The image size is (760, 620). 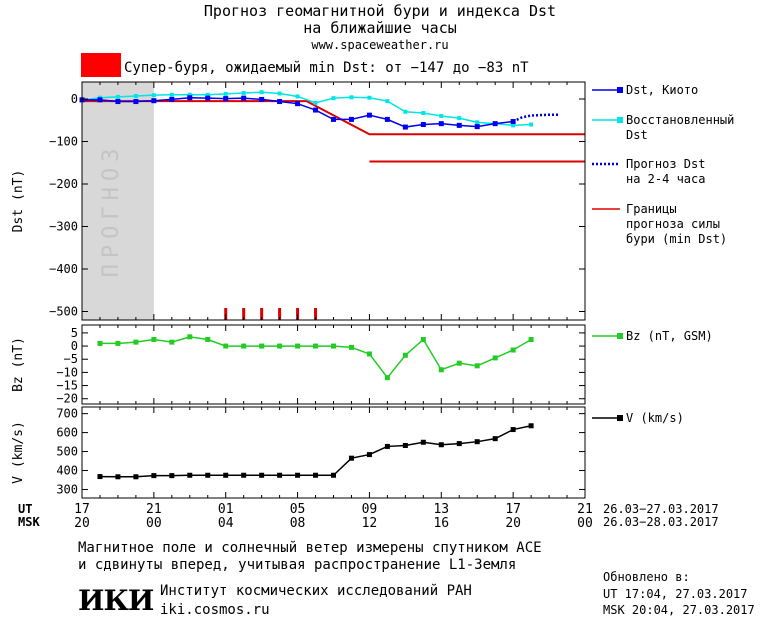 I want to click on msk-date-range: 26.03−28.03.2017, so click(x=661, y=522).